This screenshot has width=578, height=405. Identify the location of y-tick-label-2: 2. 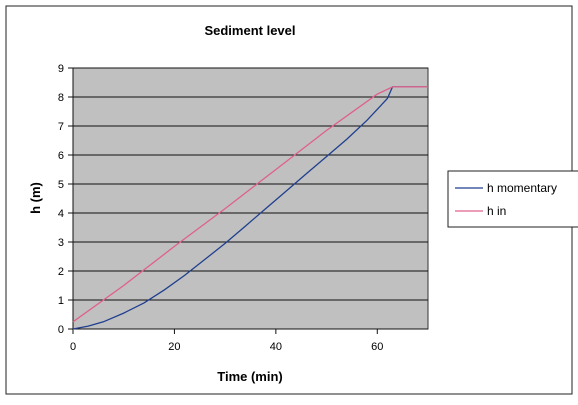
(61, 272).